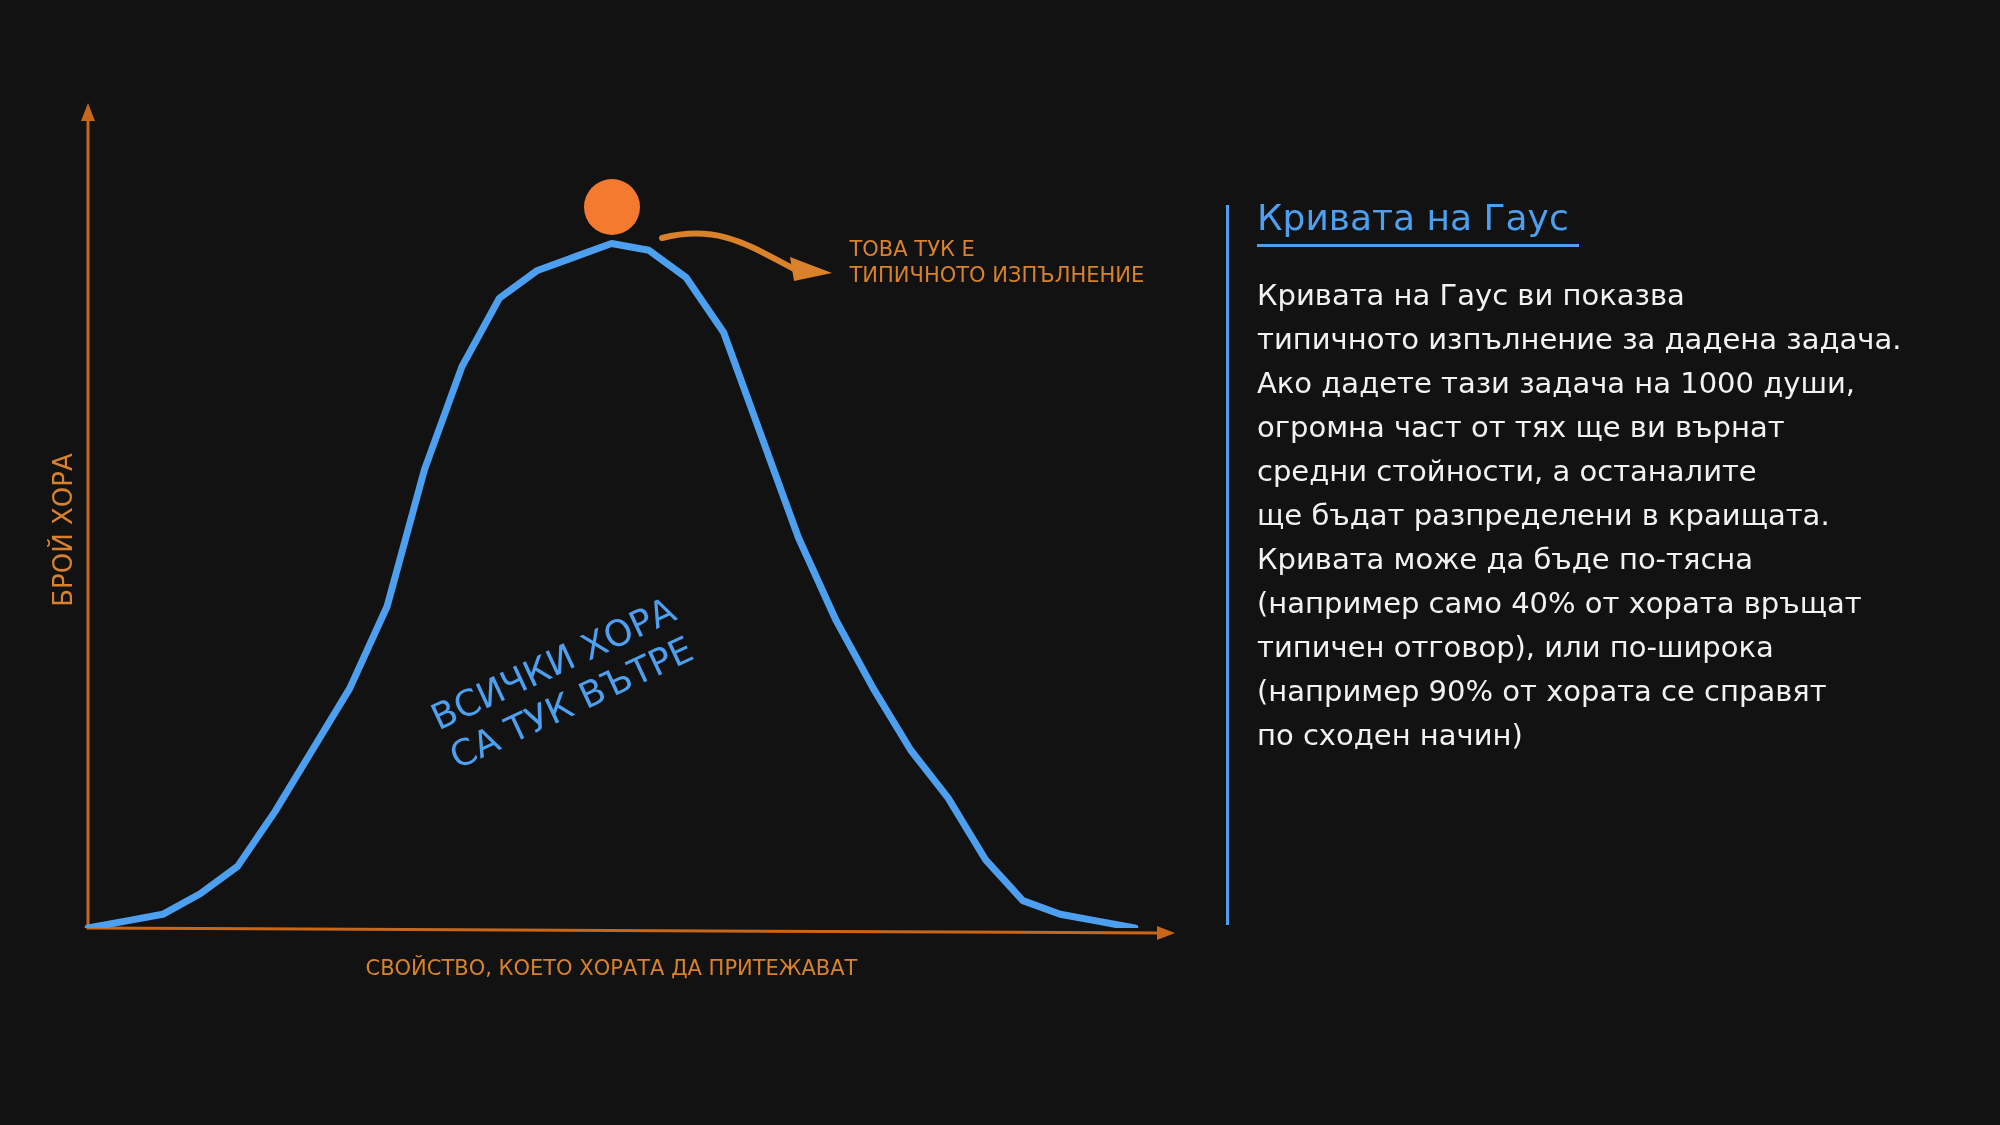  What do you see at coordinates (1418, 222) in the screenshot?
I see `text: Кривата на Гаус` at bounding box center [1418, 222].